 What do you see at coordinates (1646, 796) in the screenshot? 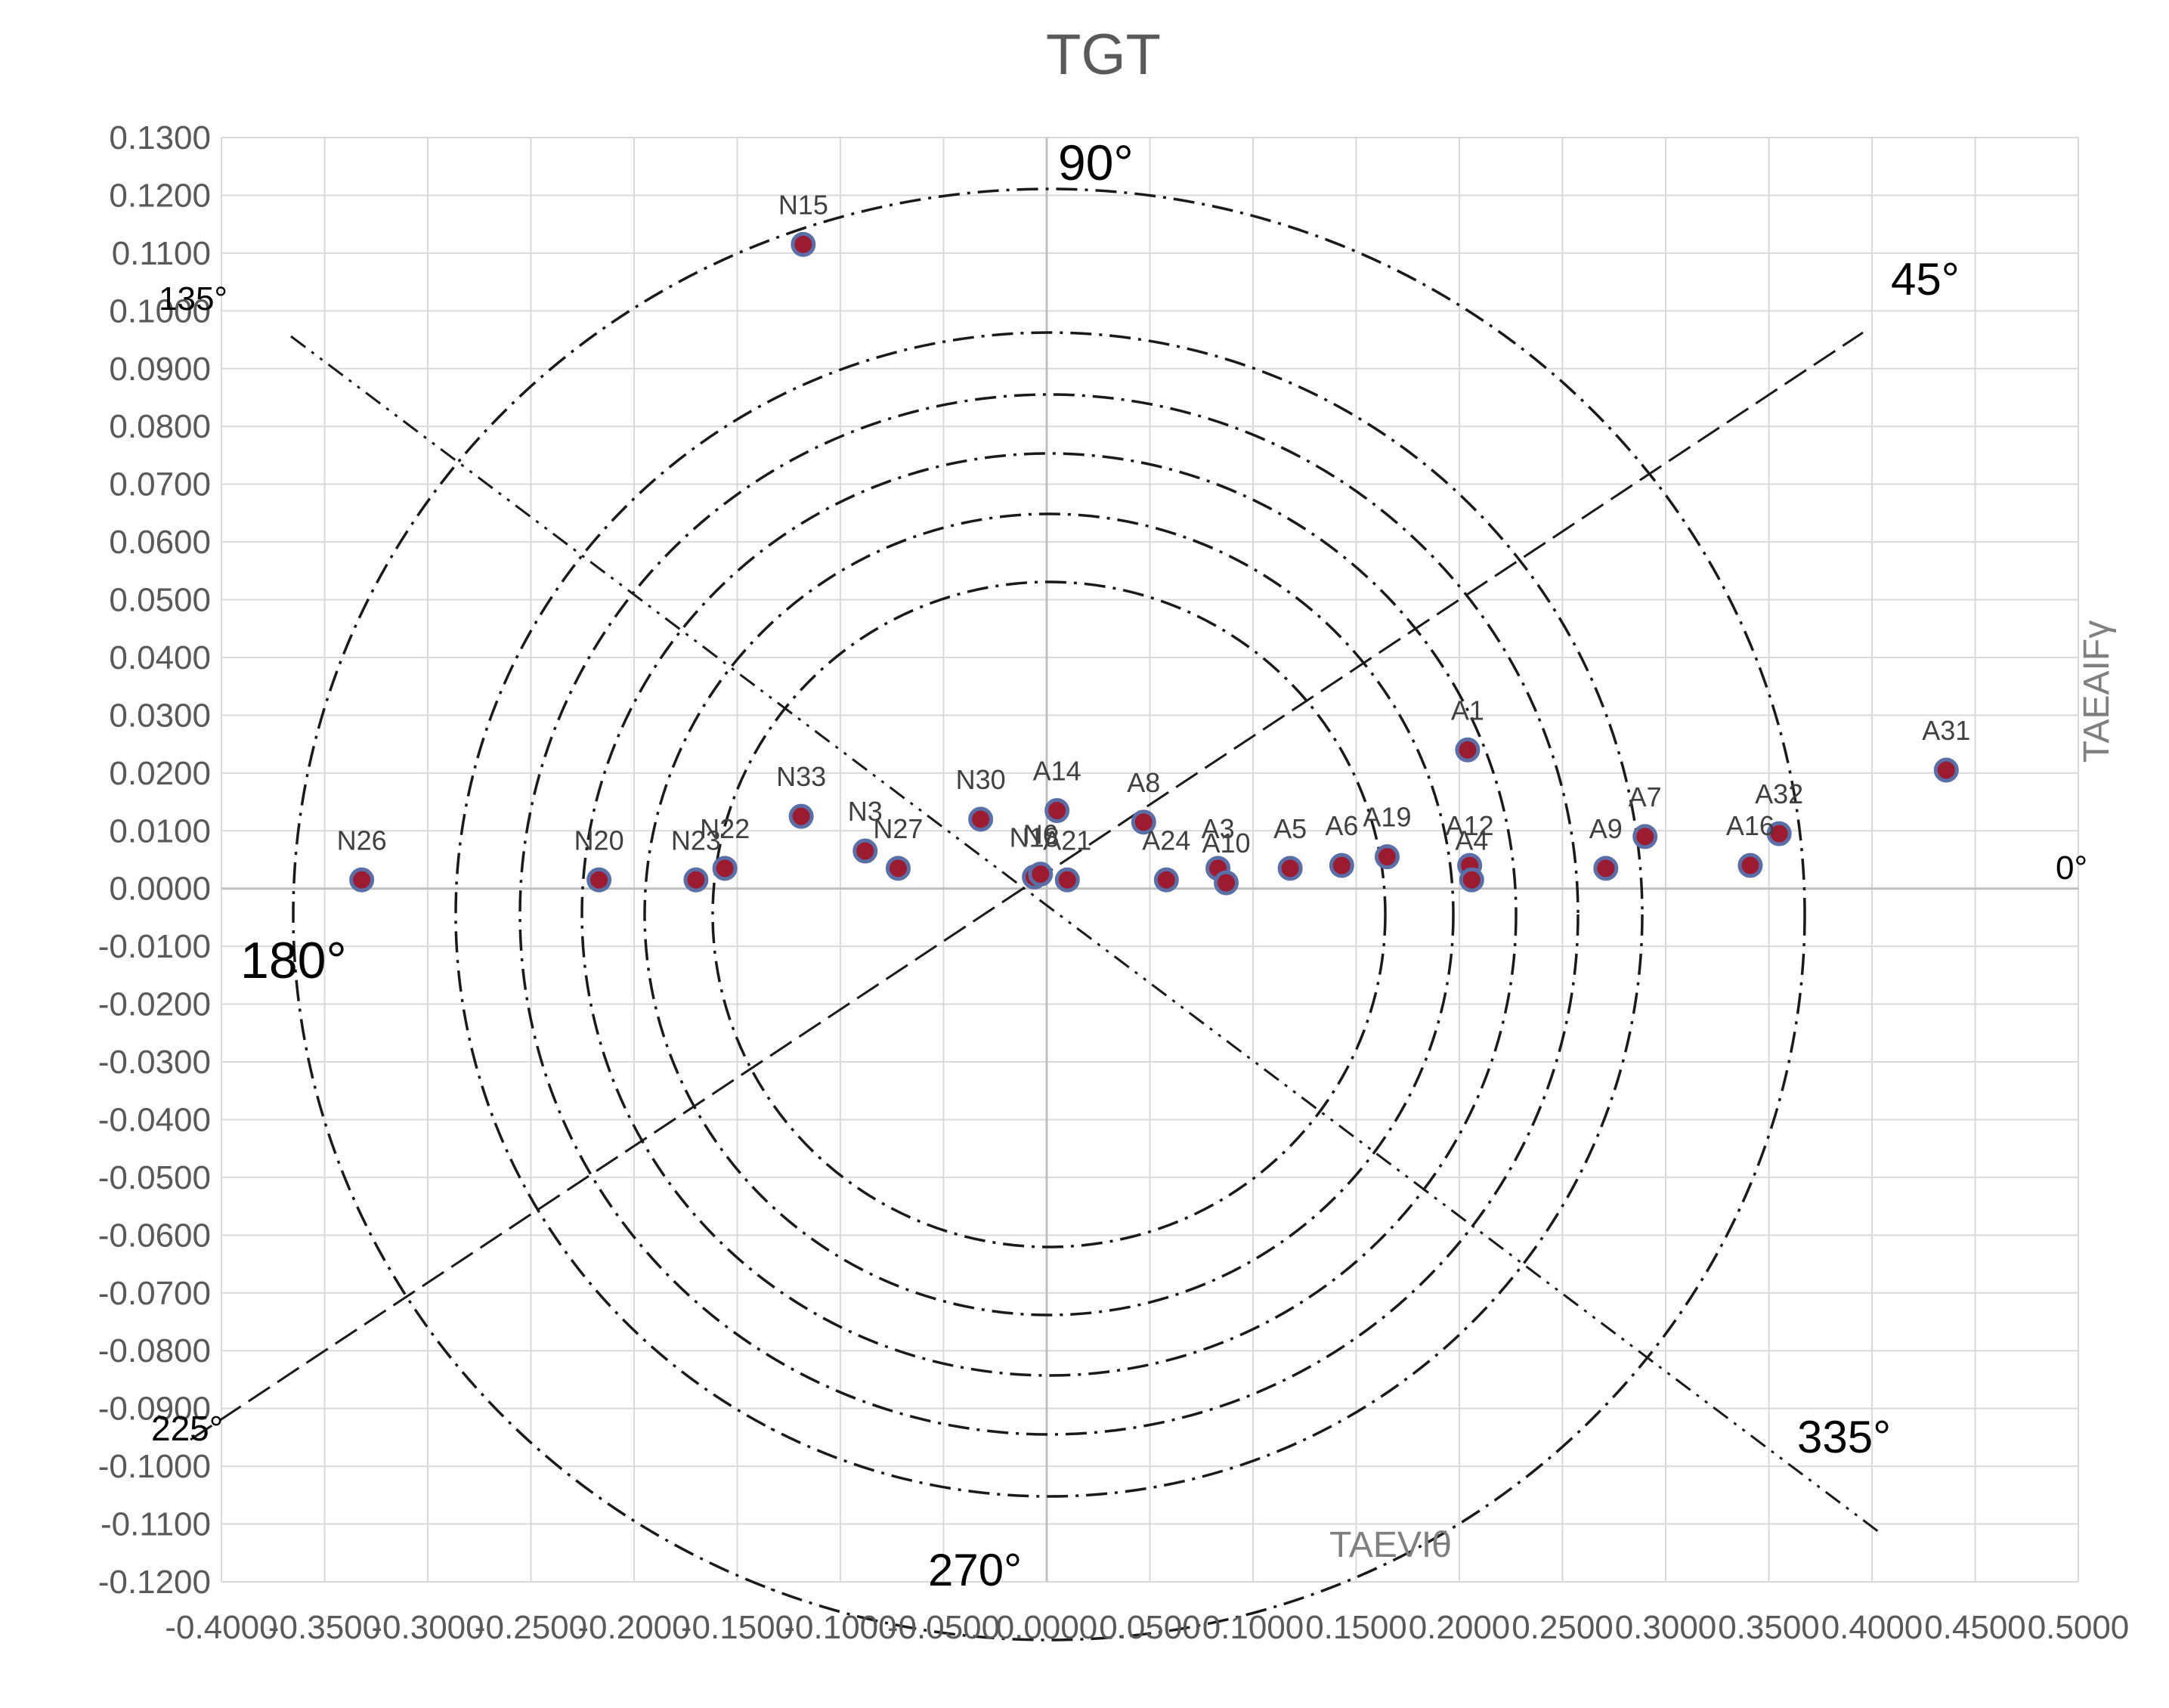
I see `data-label-a7: A7` at bounding box center [1646, 796].